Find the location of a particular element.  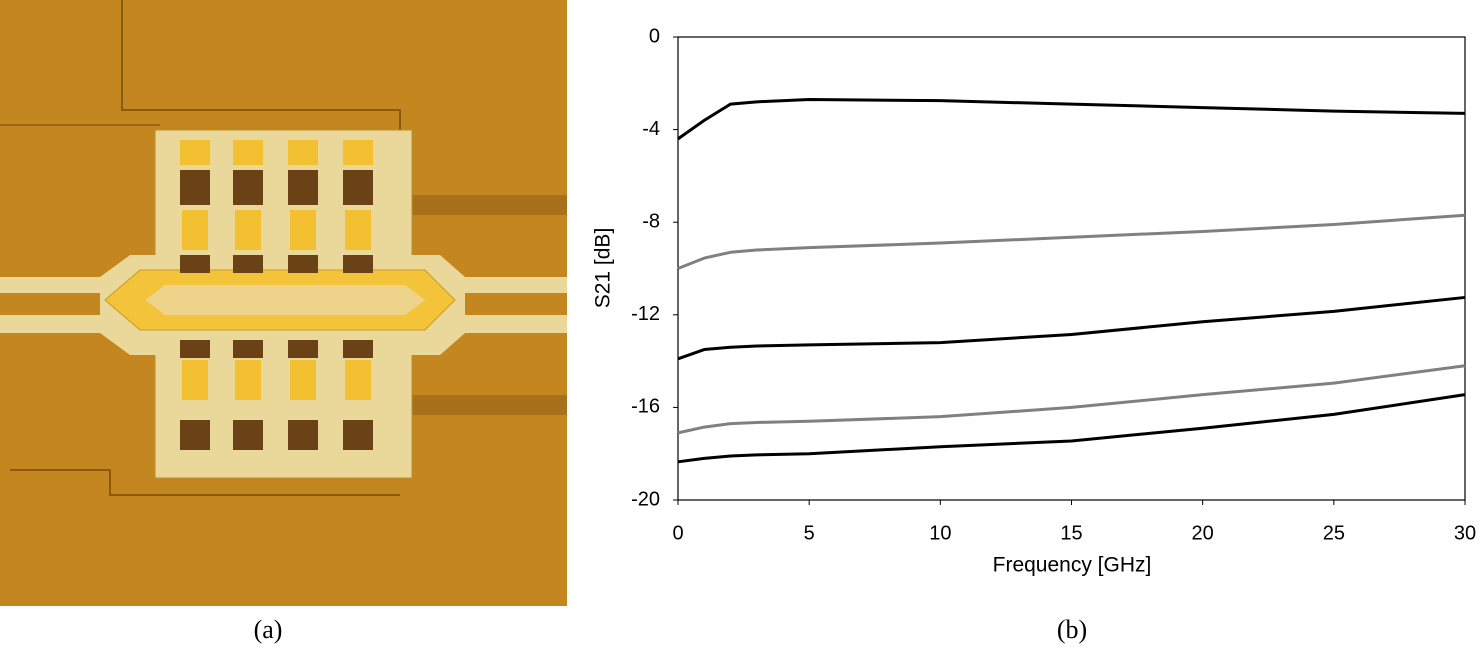

x-tick-label: 20 is located at coordinates (1203, 533).